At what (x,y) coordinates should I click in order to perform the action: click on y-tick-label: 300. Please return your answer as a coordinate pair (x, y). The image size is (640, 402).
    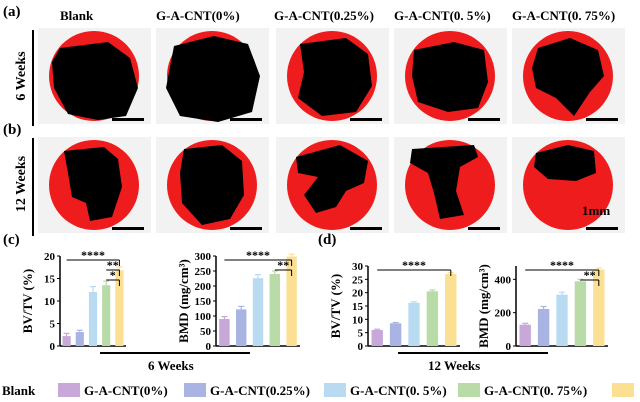
    Looking at the image, I should click on (203, 257).